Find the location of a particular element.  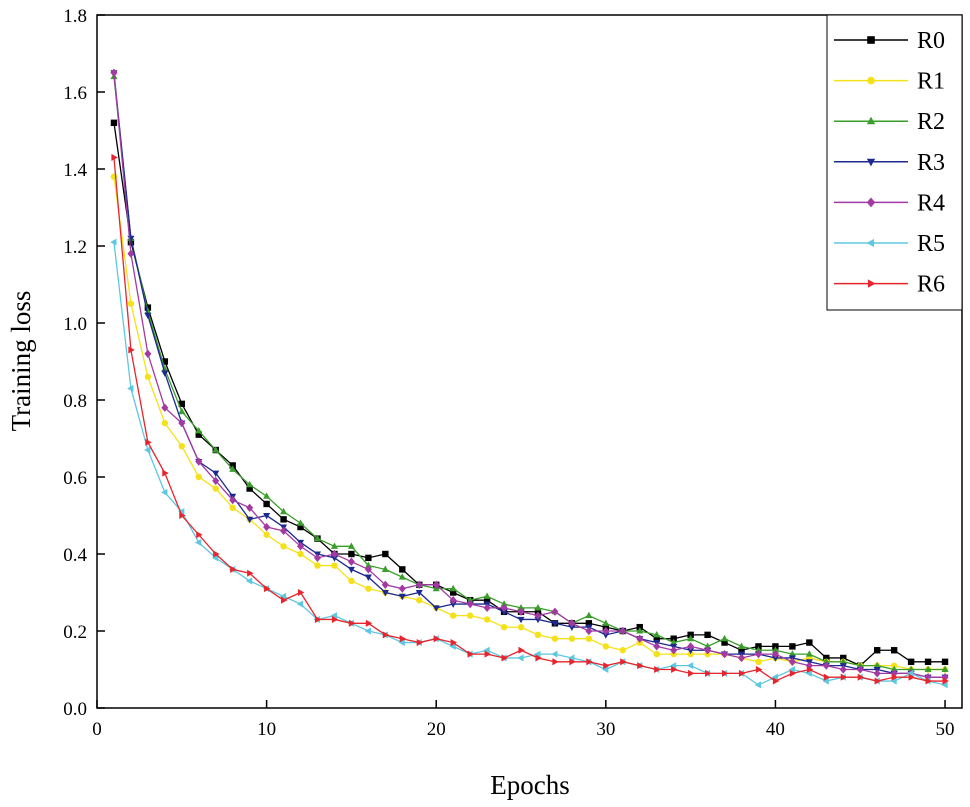

x-tick-label: 40 is located at coordinates (775, 729).